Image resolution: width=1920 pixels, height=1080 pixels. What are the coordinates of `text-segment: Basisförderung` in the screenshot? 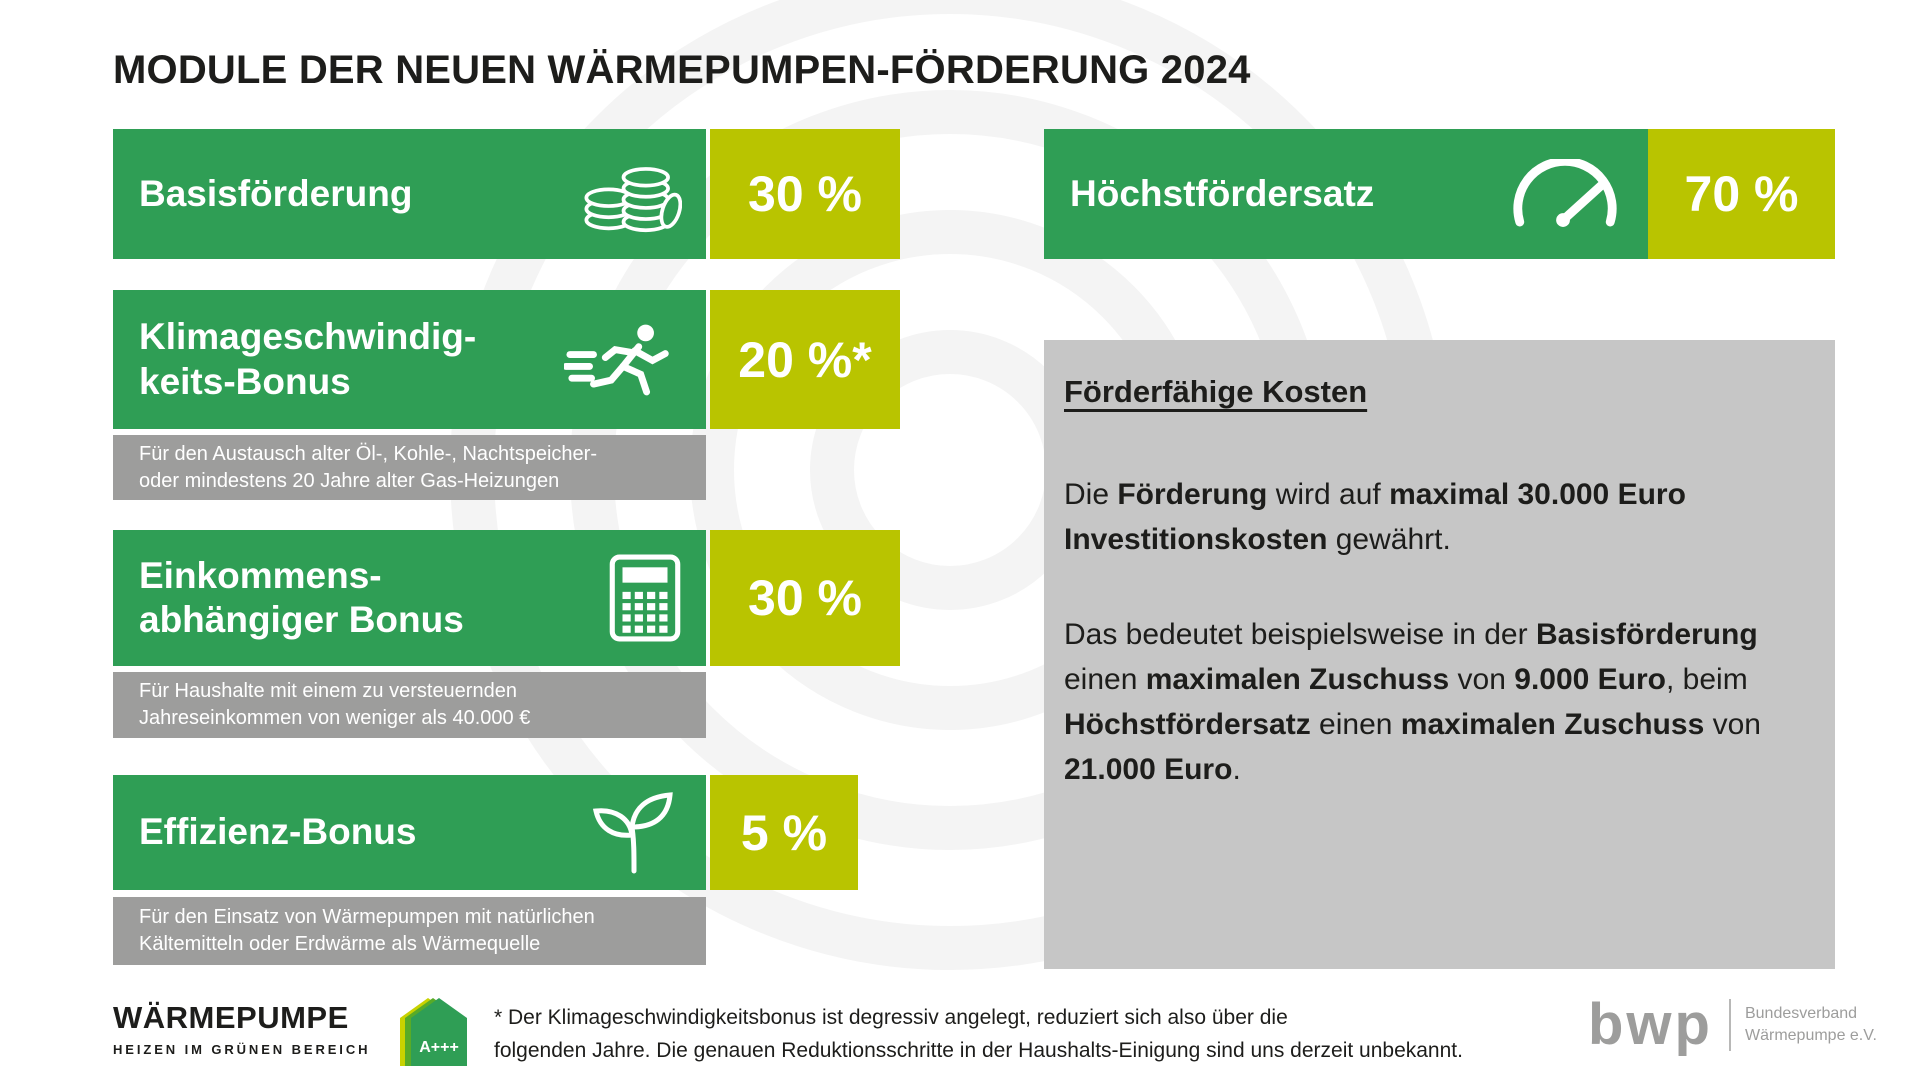 It's located at (1646, 634).